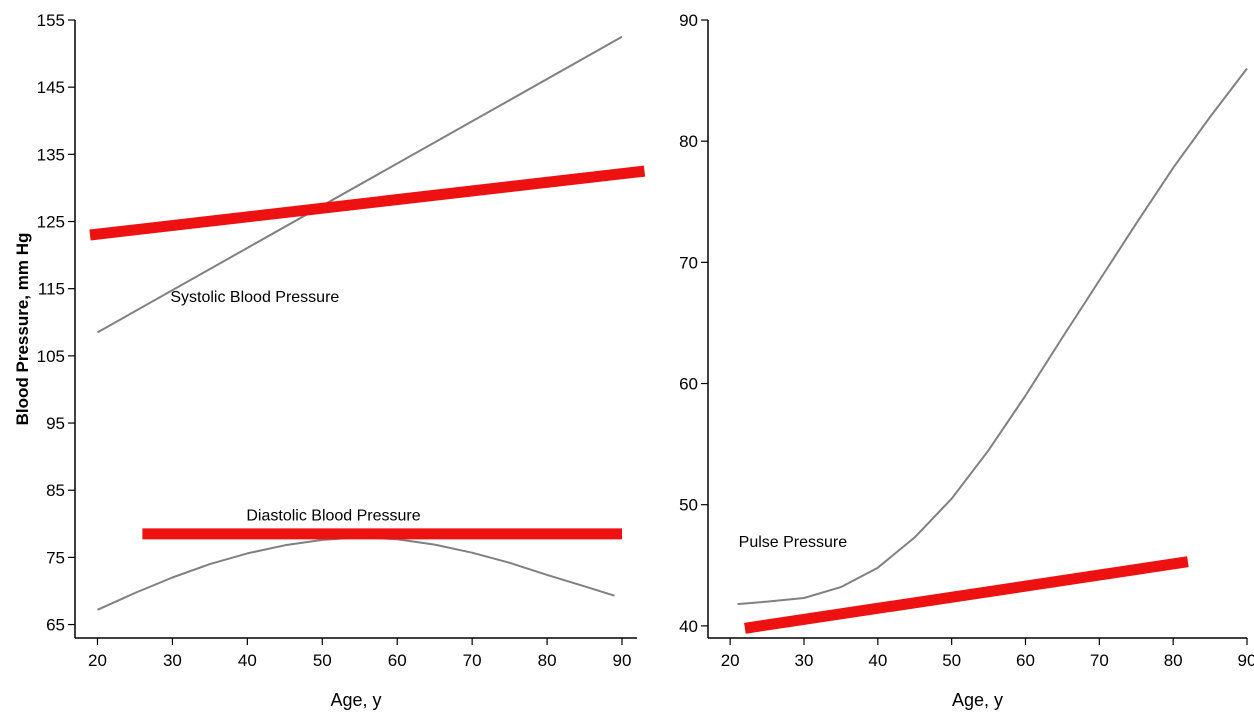  What do you see at coordinates (51, 20) in the screenshot?
I see `chart1-y-tick-label: 155` at bounding box center [51, 20].